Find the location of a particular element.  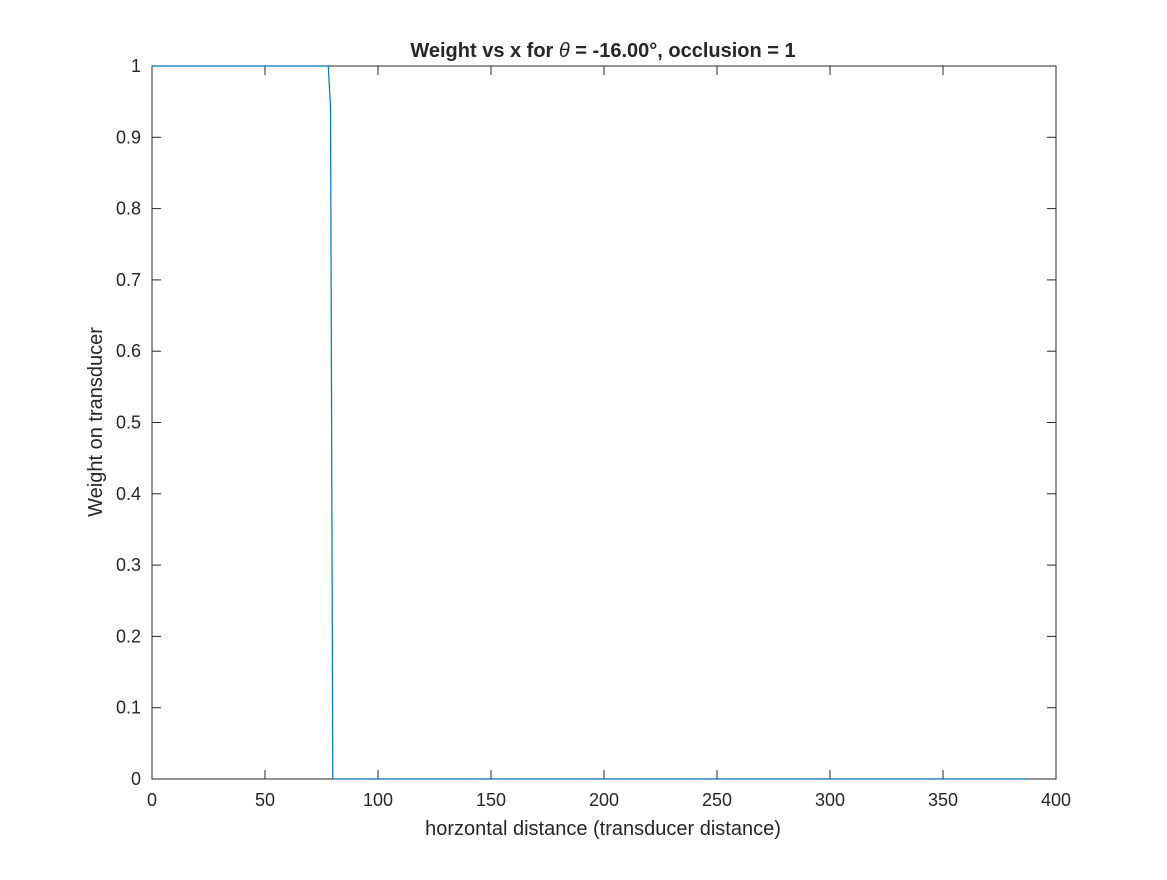

y-tick-label: 0.7 is located at coordinates (128, 280).